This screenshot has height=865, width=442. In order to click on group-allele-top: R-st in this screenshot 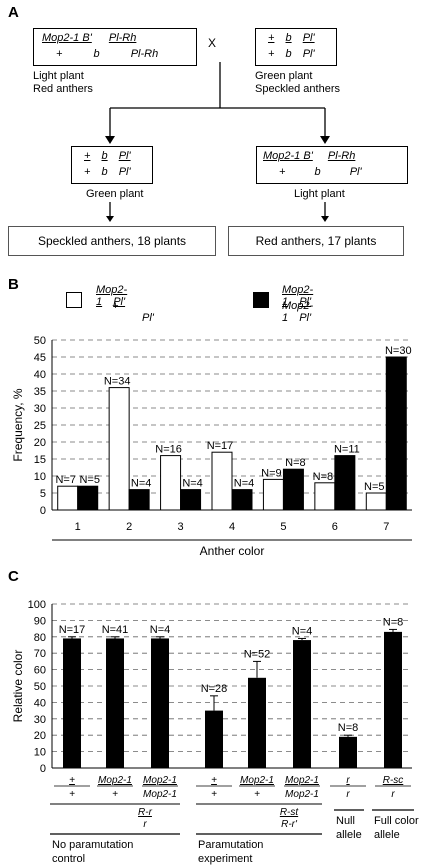, I will do `click(290, 812)`.